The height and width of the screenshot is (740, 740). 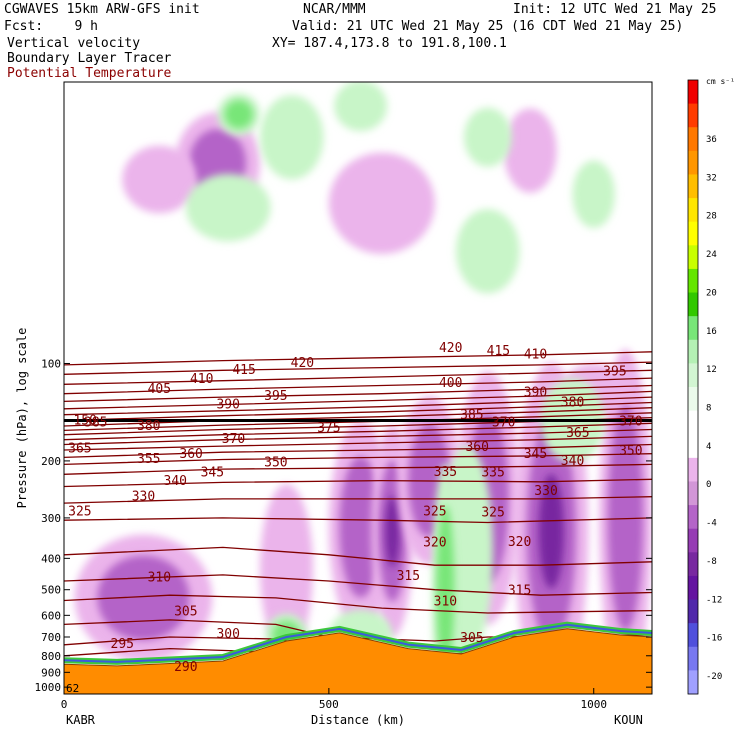 I want to click on colorbar-tick-label: 12, so click(x=711, y=370).